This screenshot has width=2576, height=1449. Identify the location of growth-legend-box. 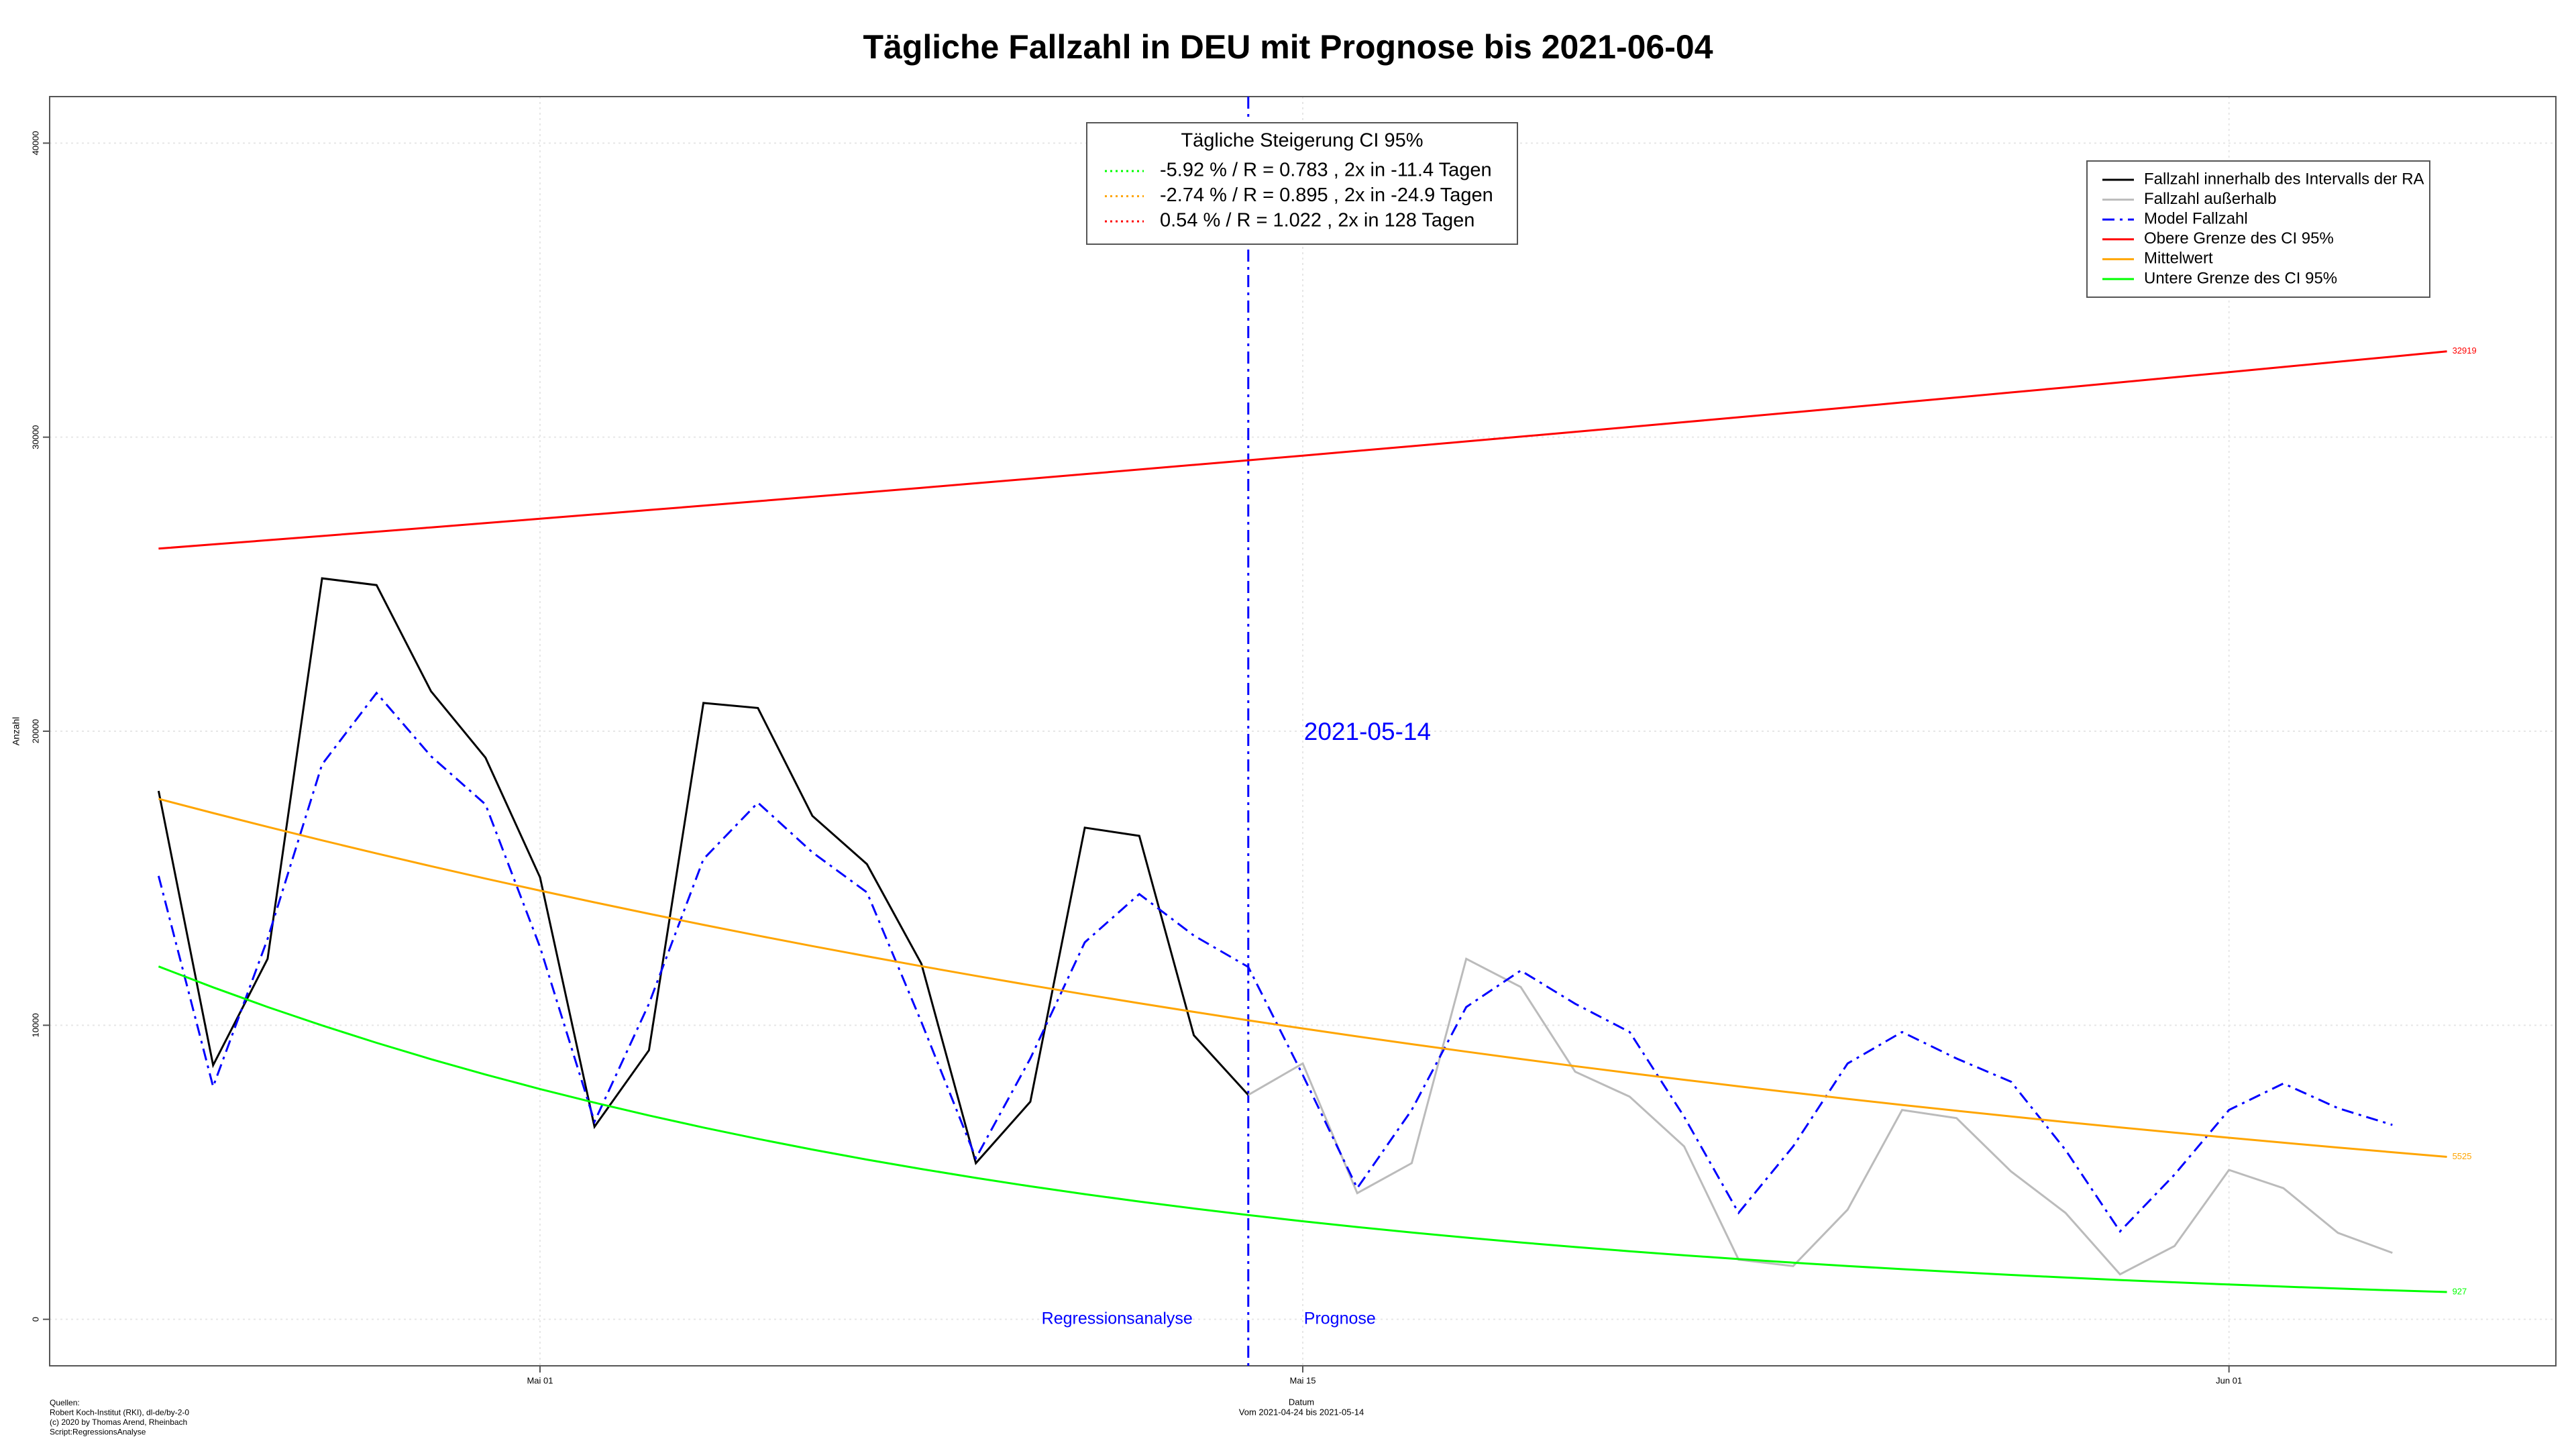
(1302, 183).